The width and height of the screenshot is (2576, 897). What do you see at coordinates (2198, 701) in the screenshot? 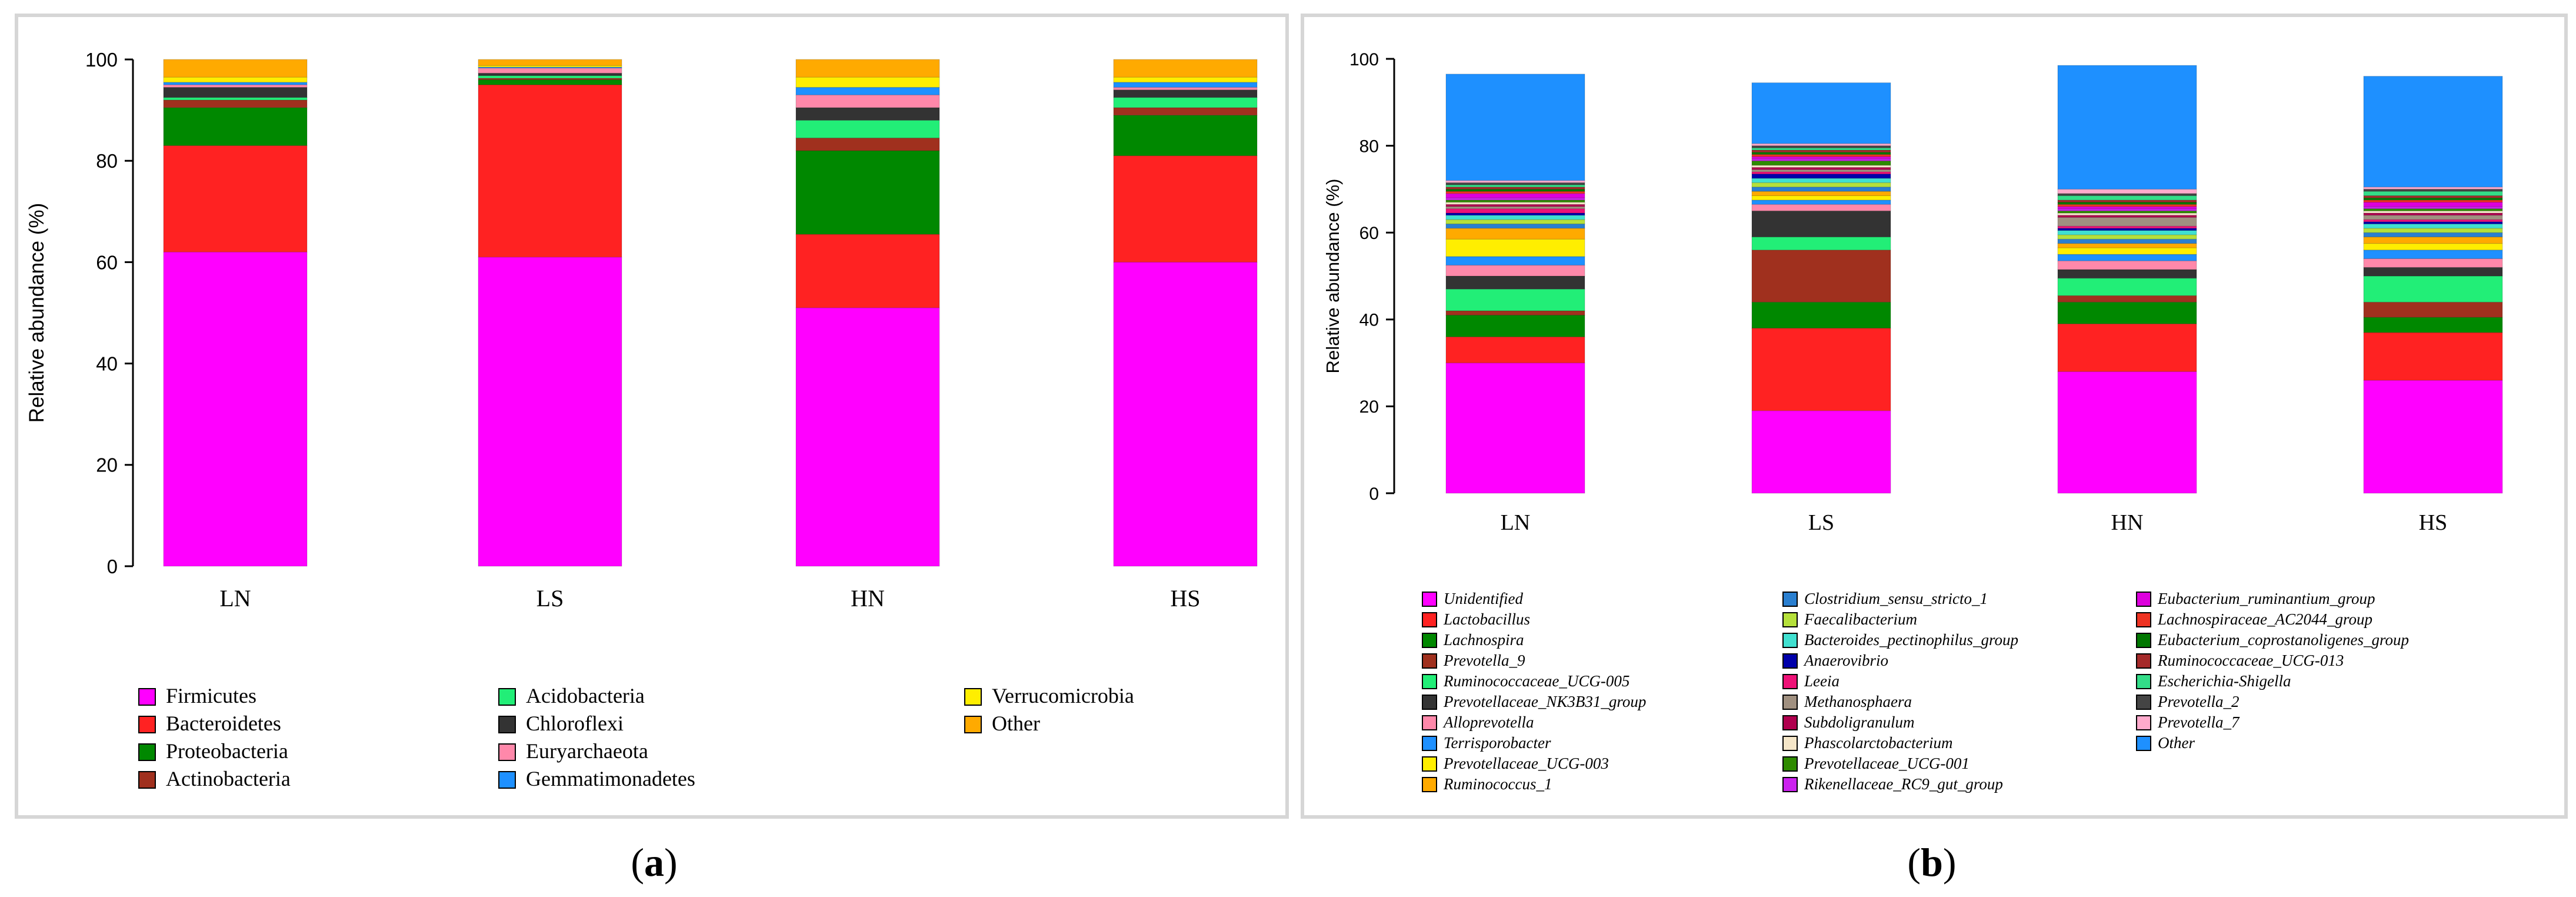
I see `legend-label: Prevotella_2` at bounding box center [2198, 701].